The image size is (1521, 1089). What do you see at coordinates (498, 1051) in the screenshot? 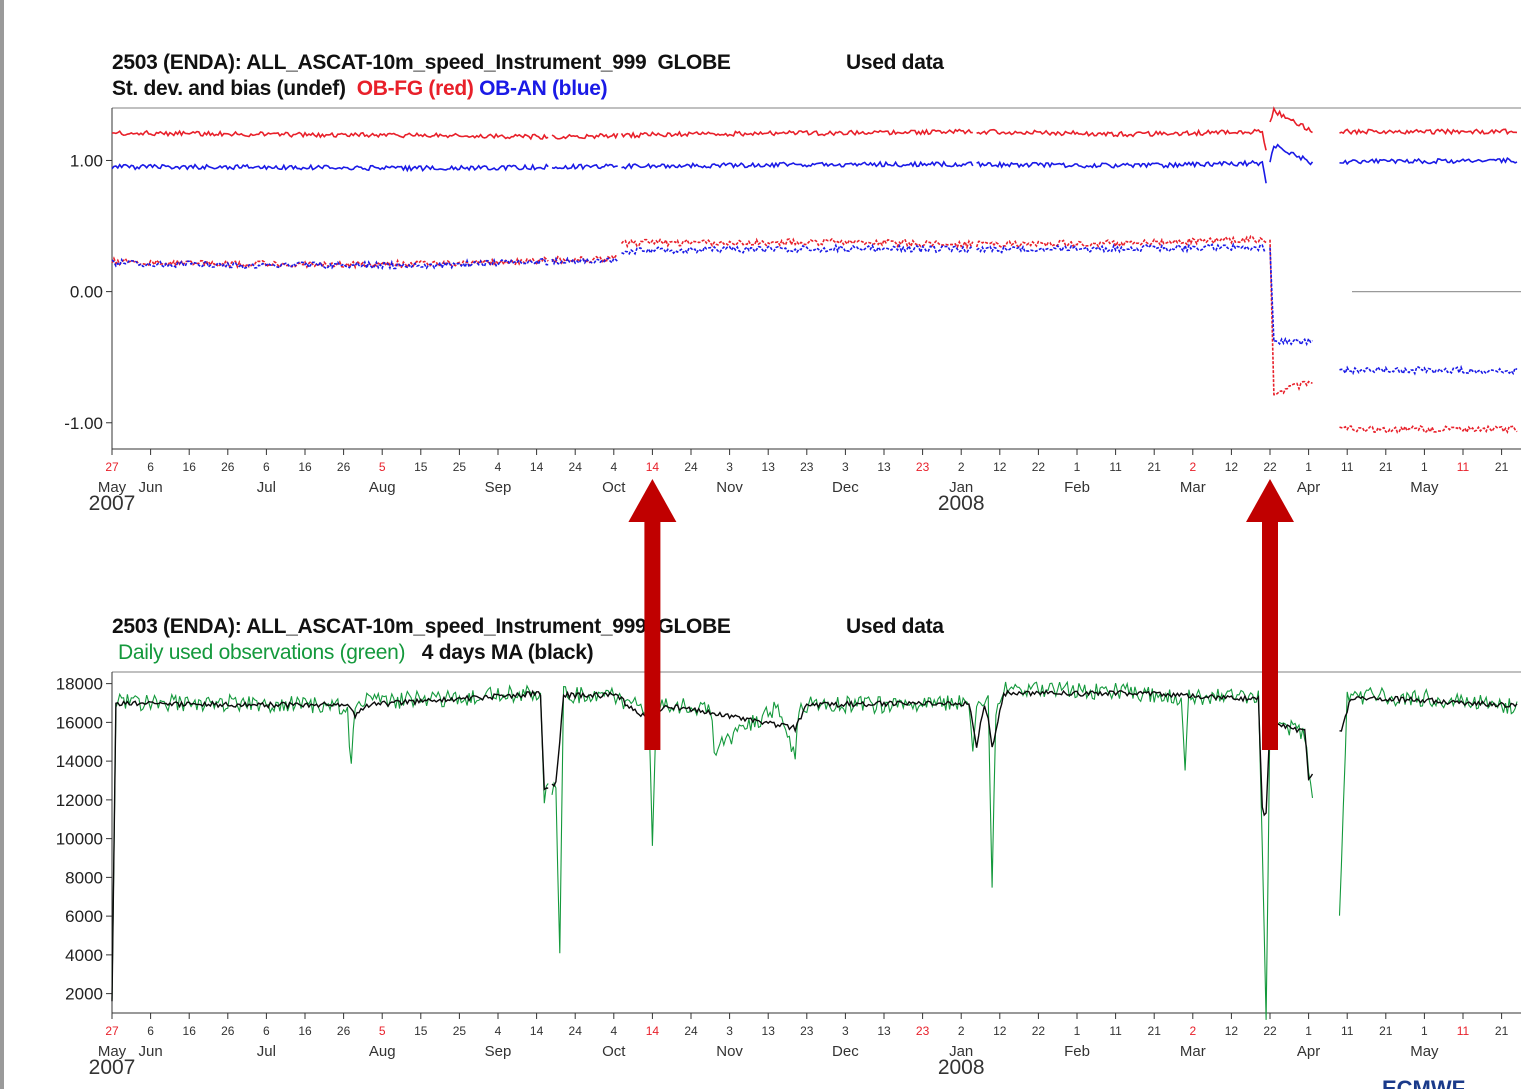
I see `x-tick-month-label: Sep` at bounding box center [498, 1051].